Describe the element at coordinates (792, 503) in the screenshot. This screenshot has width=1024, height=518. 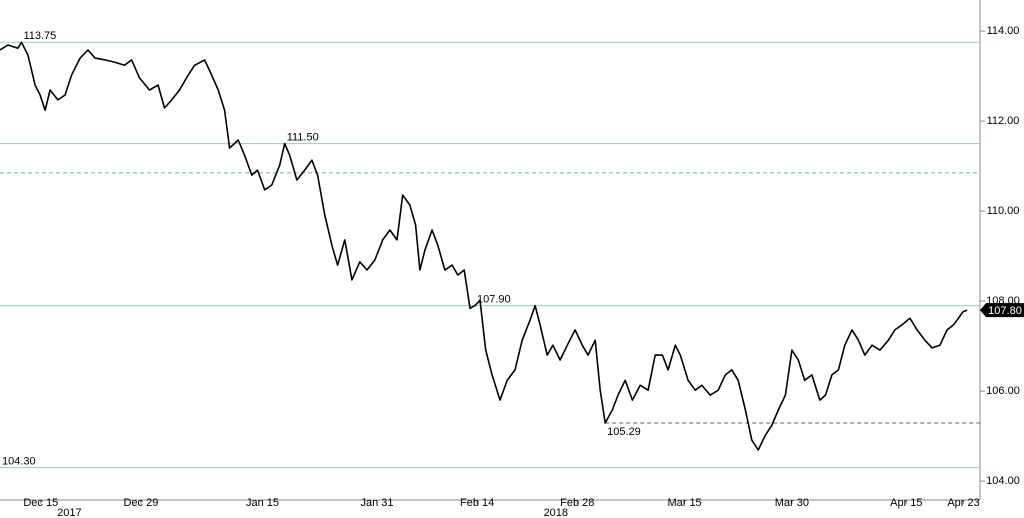
I see `x-tick-label: Mar 30` at that location.